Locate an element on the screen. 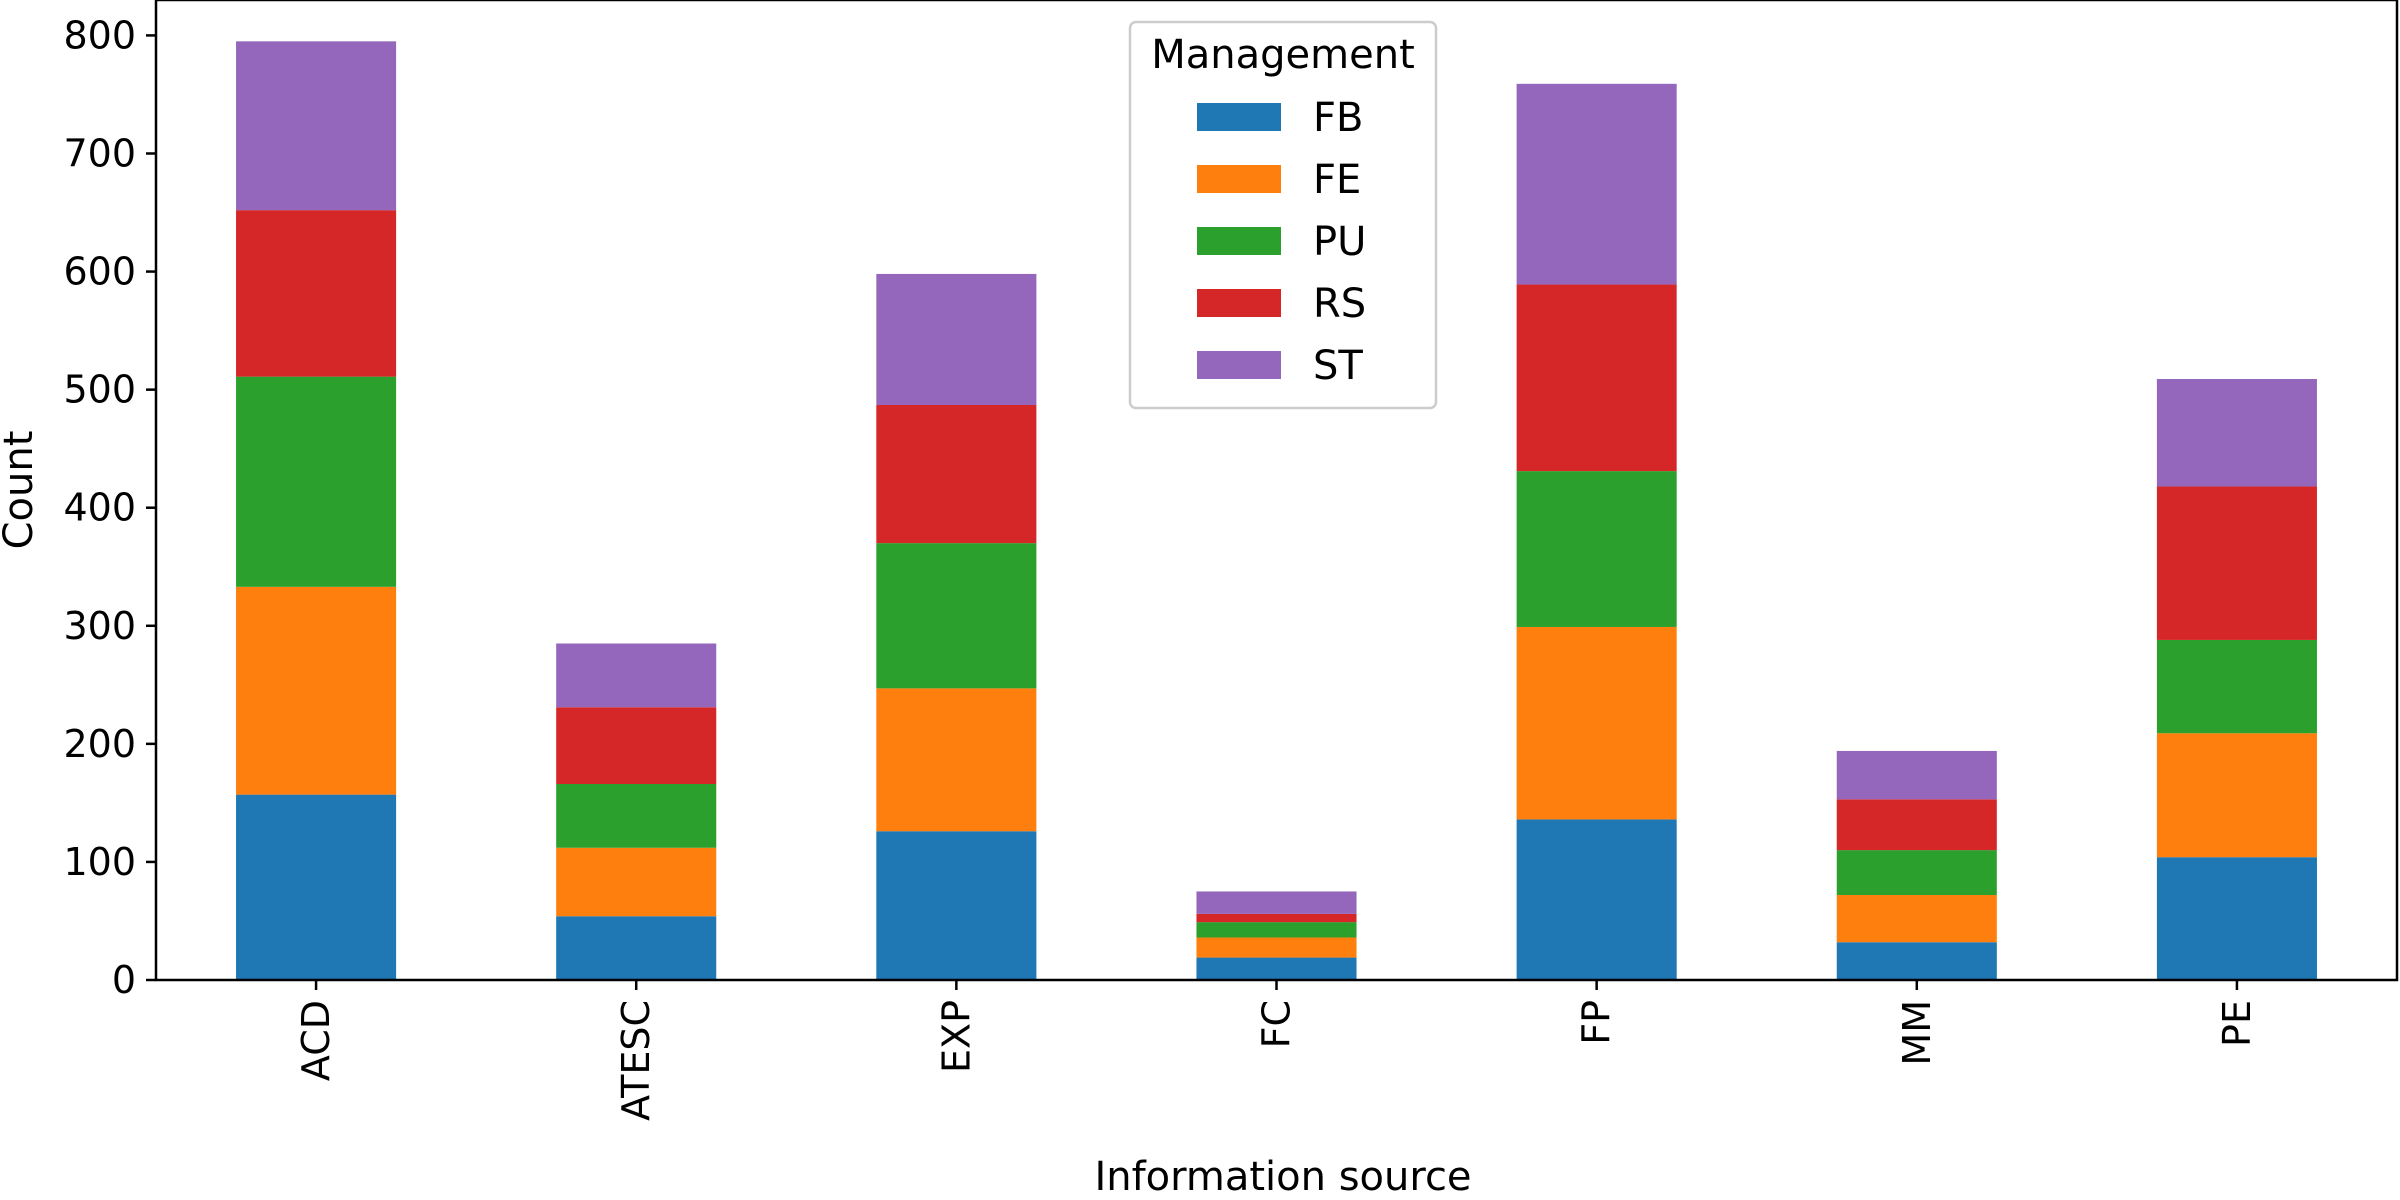  legend-label-rs: RS is located at coordinates (1339, 304).